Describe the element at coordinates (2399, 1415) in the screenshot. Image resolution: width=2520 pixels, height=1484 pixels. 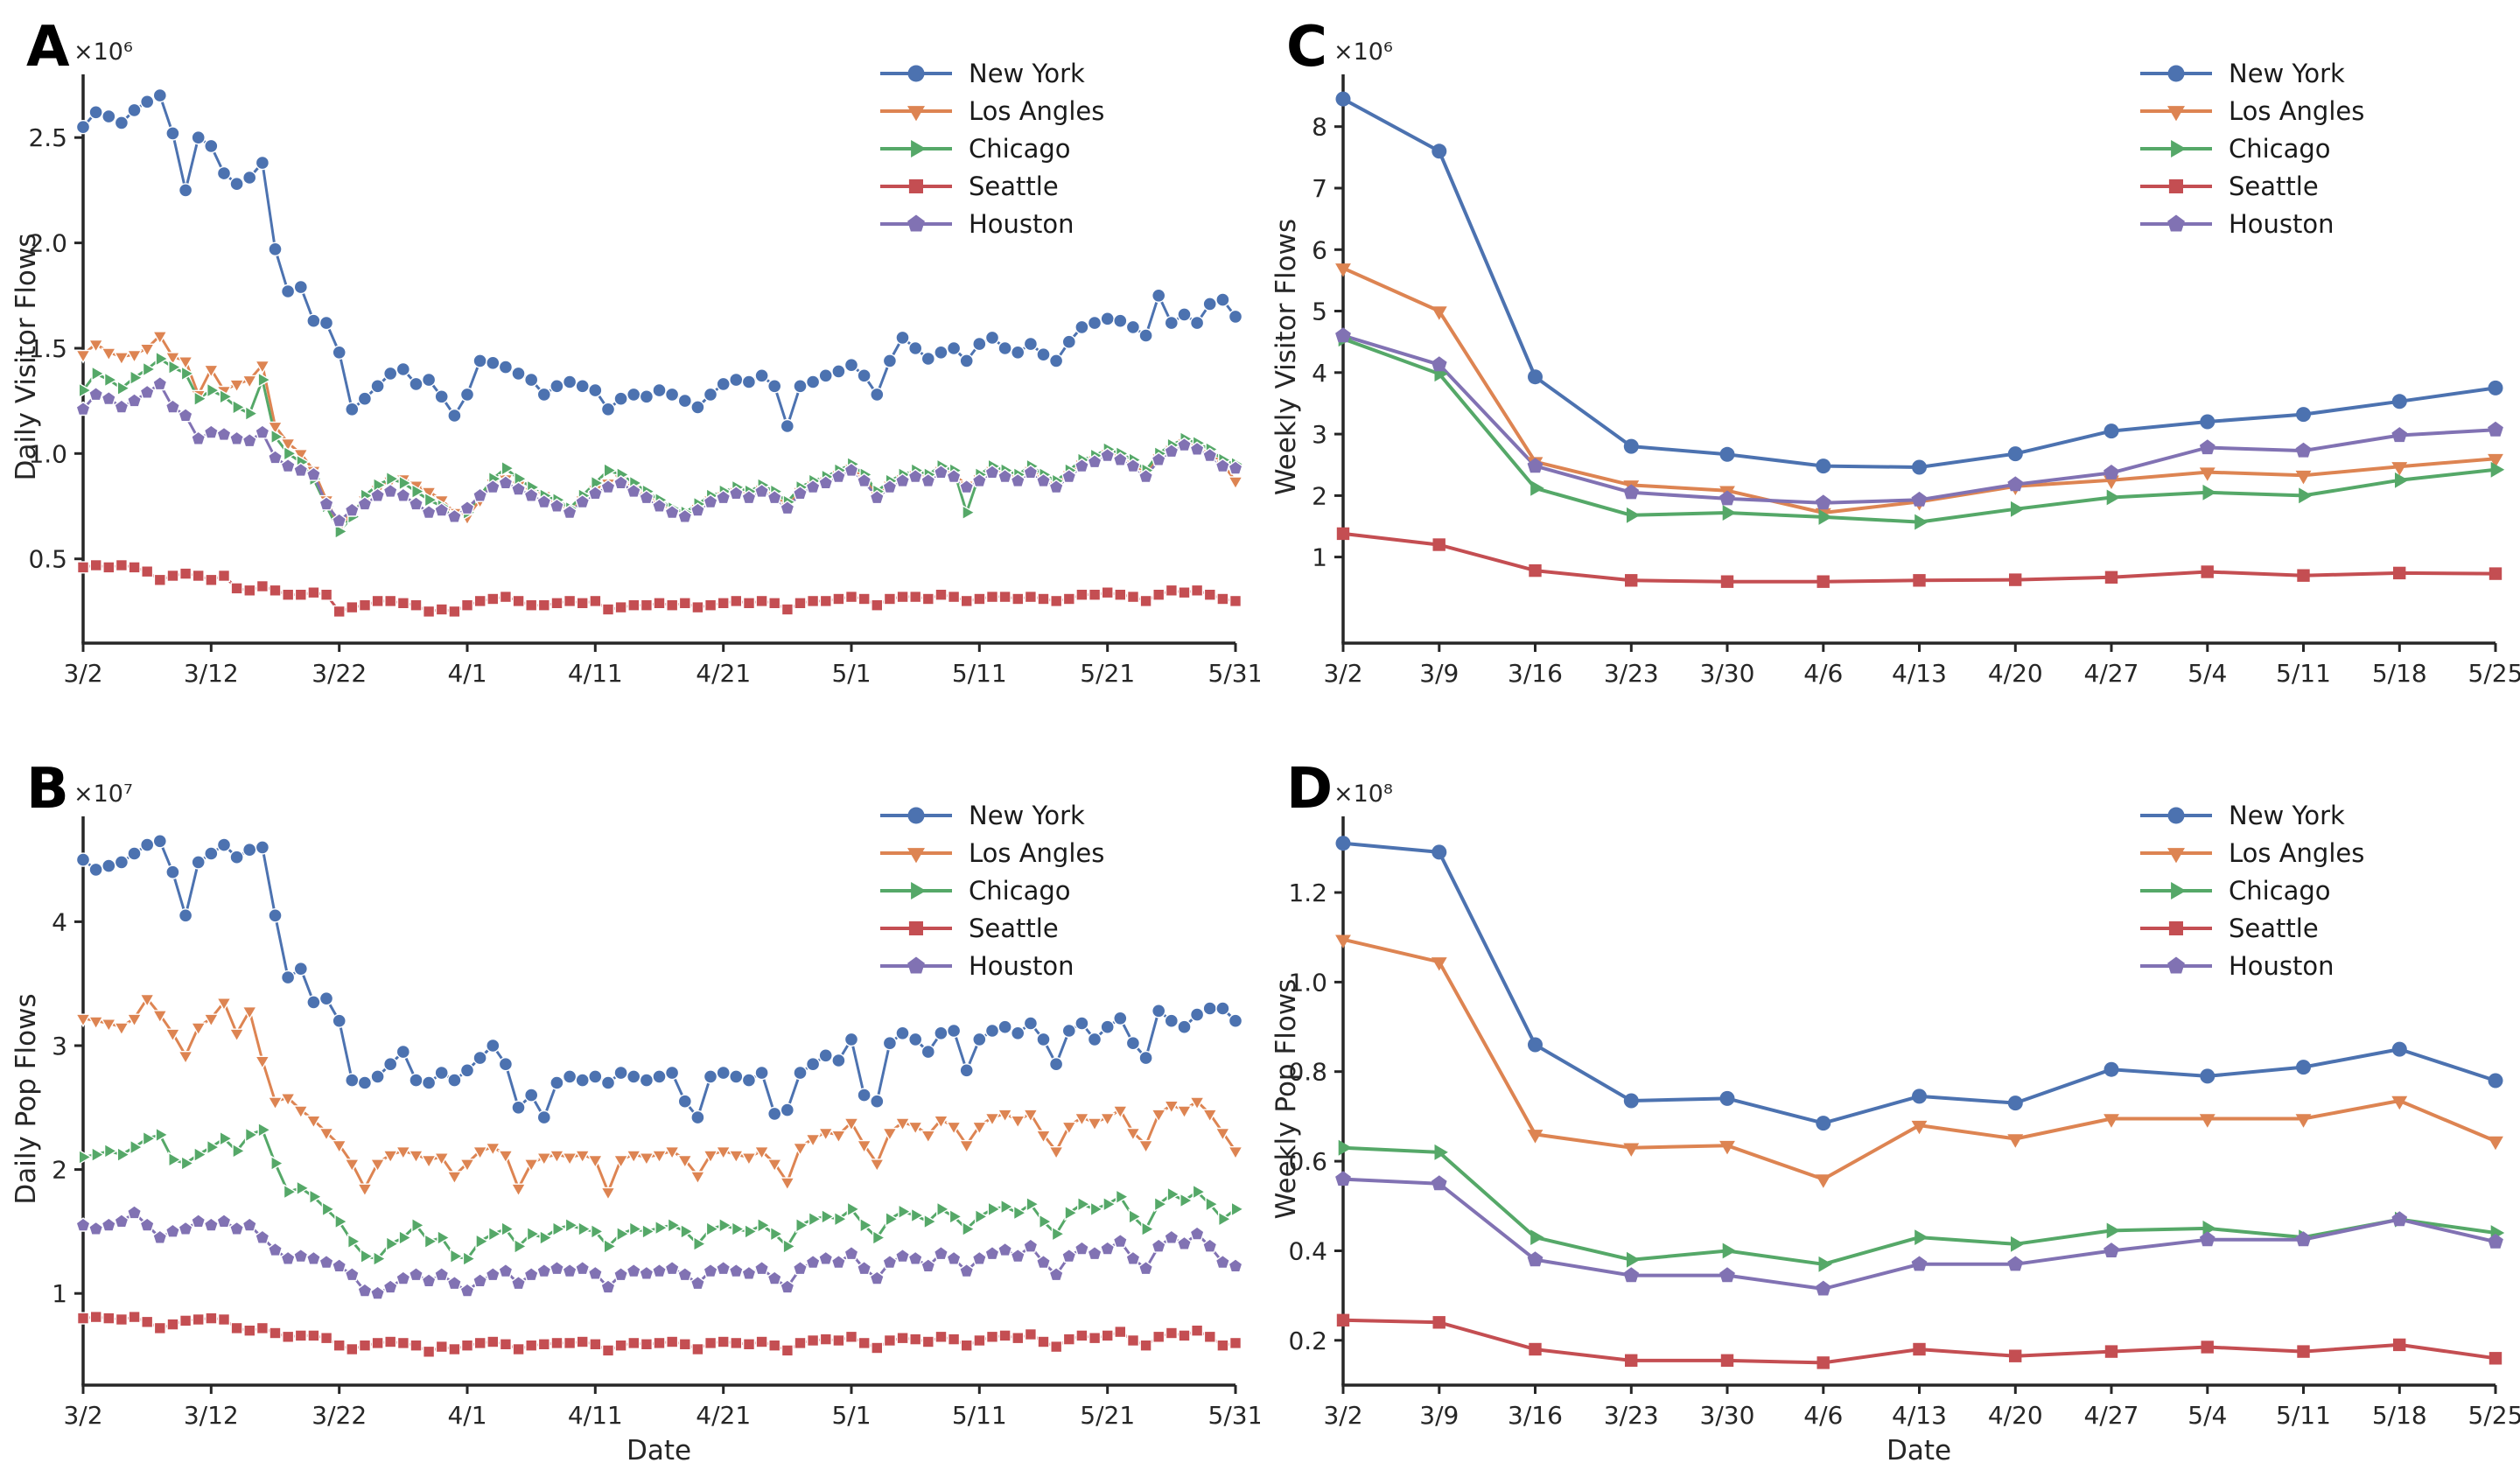
I see `svg-text: 5/18` at that location.